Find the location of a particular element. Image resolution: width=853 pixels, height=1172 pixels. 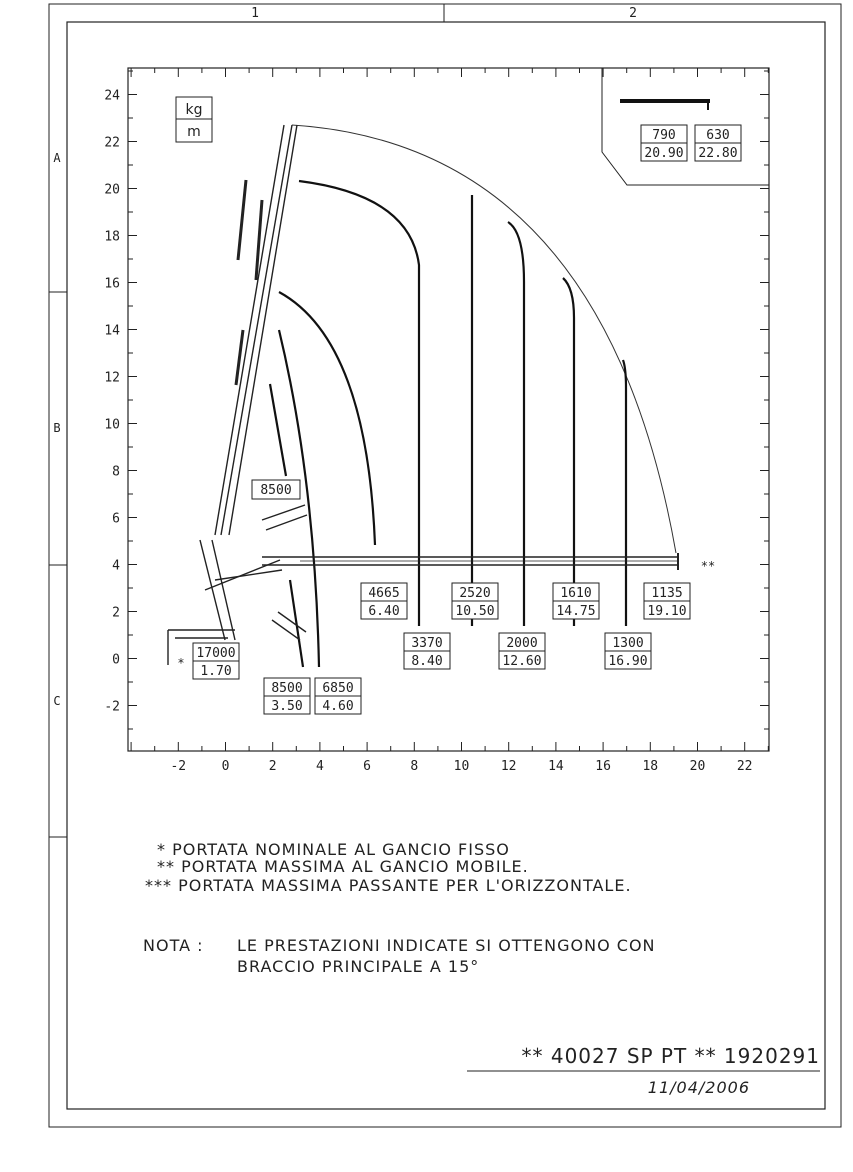

label-load: 790 is located at coordinates (663, 135).